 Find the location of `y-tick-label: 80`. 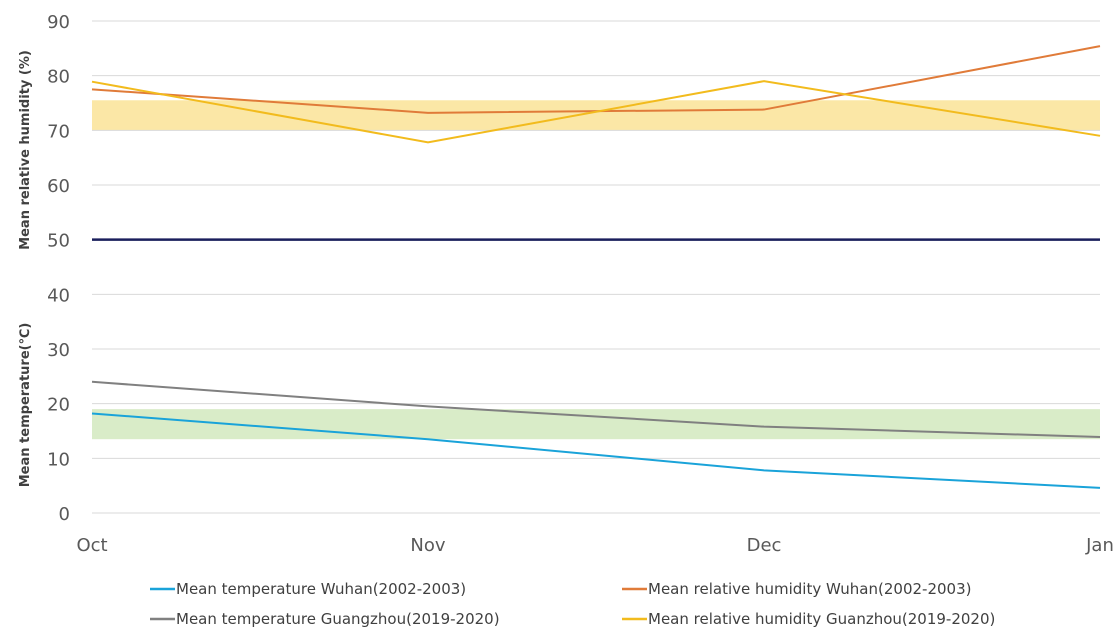

y-tick-label: 80 is located at coordinates (58, 77).